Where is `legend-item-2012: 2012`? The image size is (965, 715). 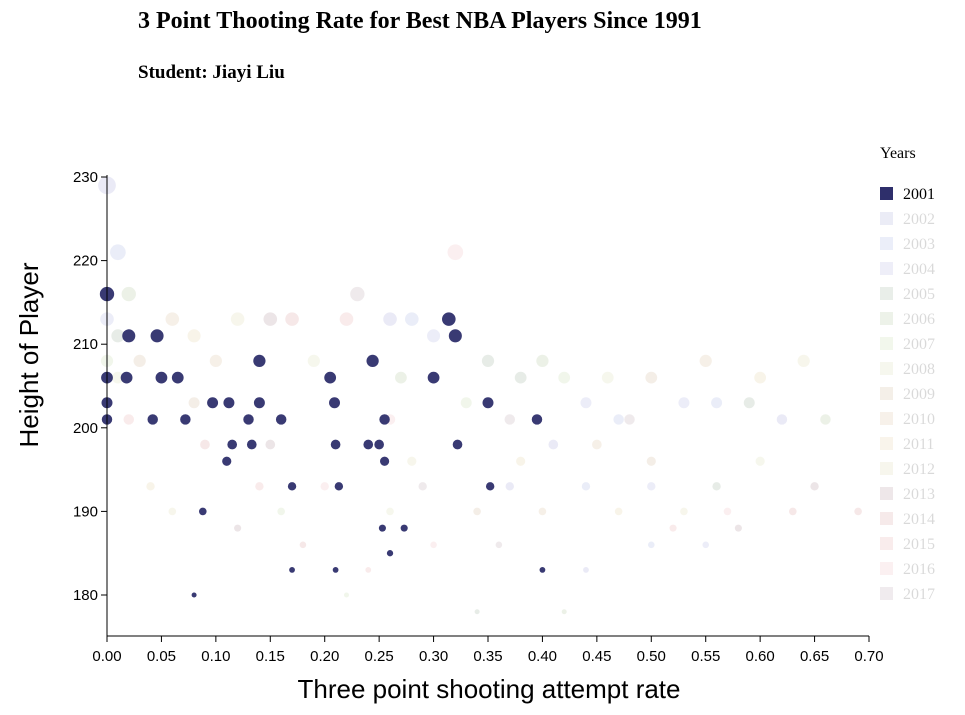 legend-item-2012: 2012 is located at coordinates (907, 469).